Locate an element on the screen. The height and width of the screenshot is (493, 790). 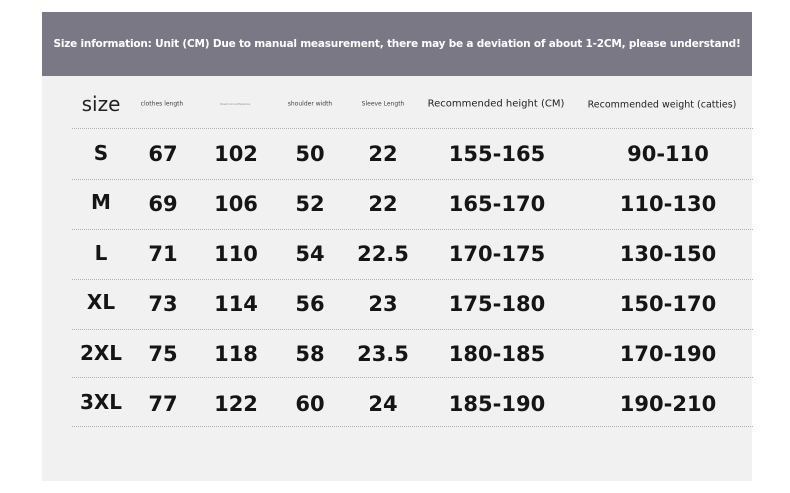
header-recommended-height: Recommended height (CM) is located at coordinates (496, 104).